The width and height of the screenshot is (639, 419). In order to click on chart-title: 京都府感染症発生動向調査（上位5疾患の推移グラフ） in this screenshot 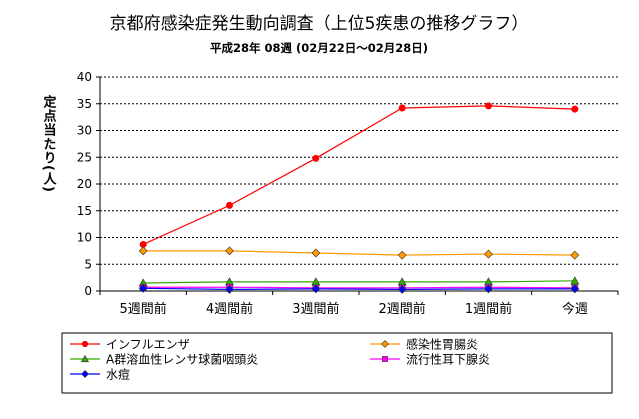, I will do `click(319, 24)`.